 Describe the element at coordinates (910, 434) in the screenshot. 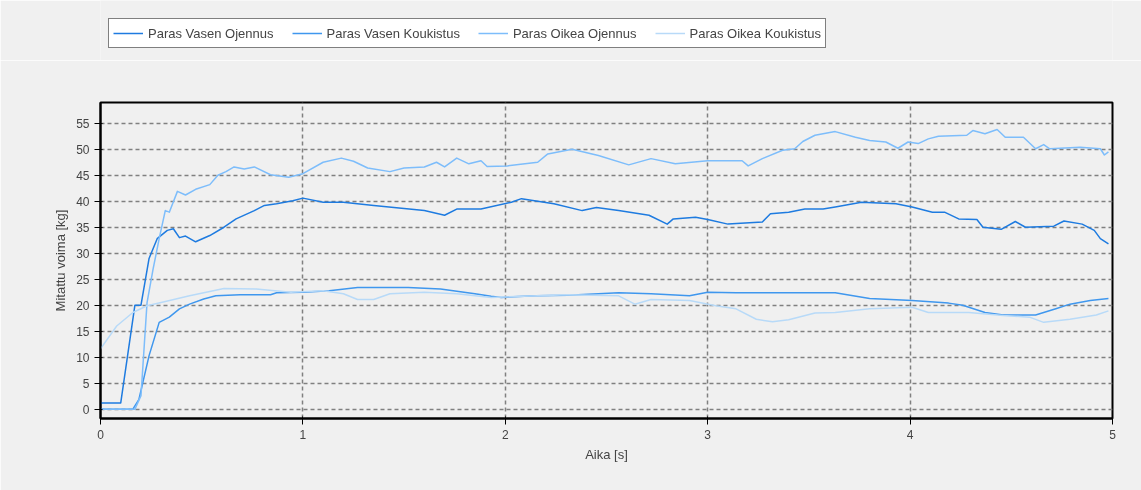

I see `x-tick-label: 4` at that location.